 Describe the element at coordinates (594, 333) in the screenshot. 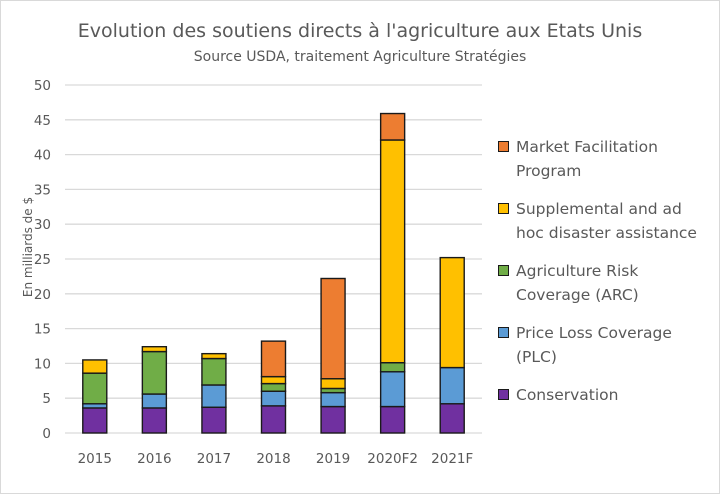

I see `legend-label-line1: Price Loss Coverage` at that location.